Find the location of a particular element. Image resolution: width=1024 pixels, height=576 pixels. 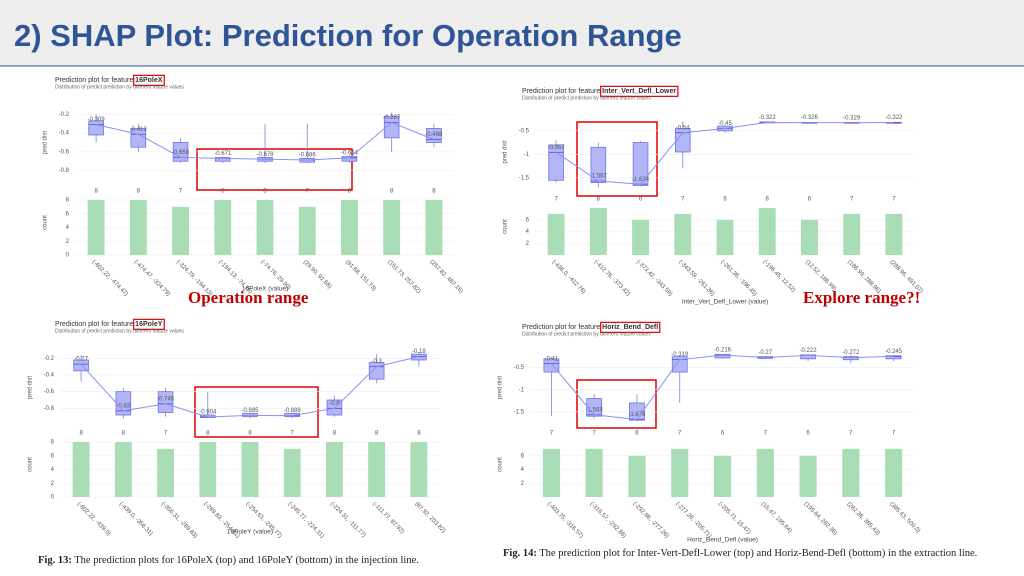

median-label: -0.222 is located at coordinates (809, 351).